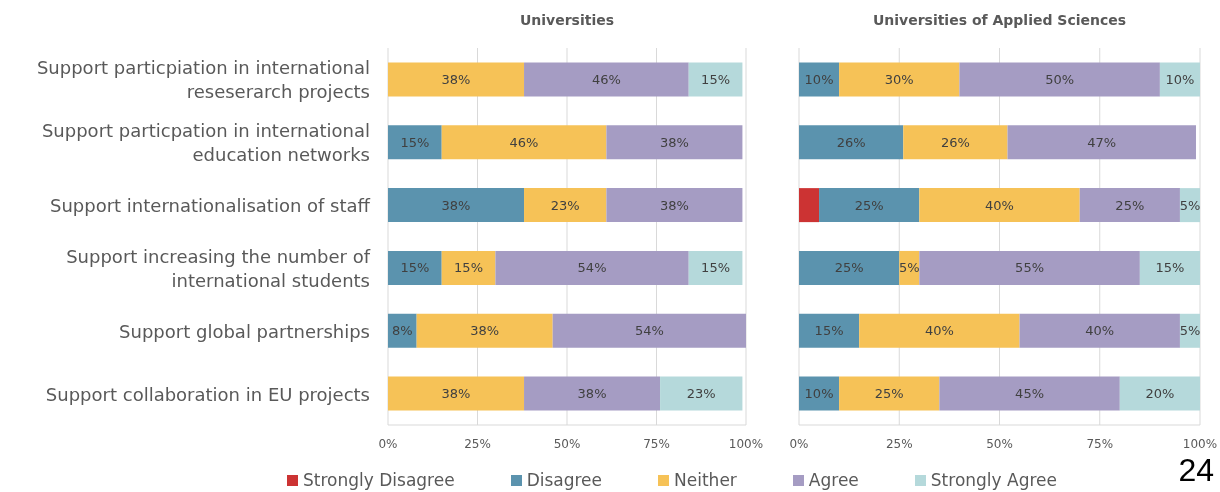 The image size is (1220, 492). I want to click on data-label: 50%, so click(1060, 79).